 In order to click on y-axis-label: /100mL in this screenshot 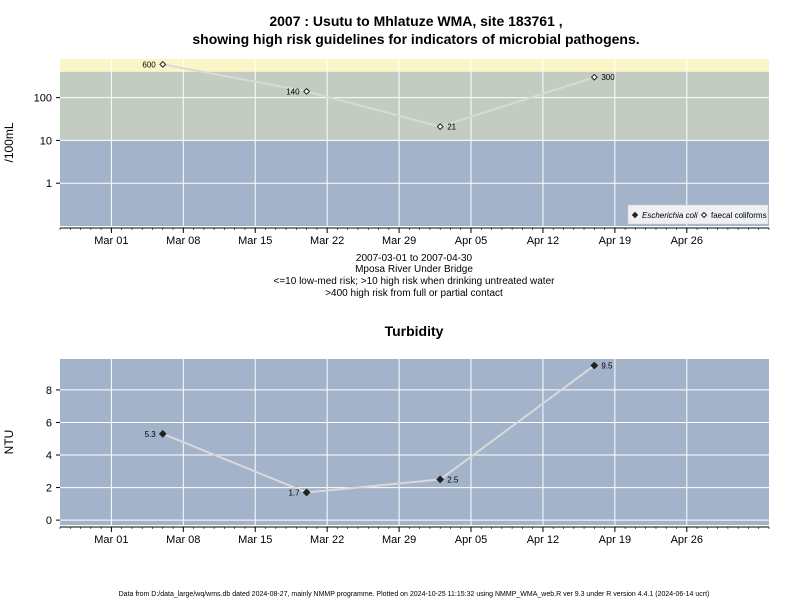, I will do `click(9, 142)`.